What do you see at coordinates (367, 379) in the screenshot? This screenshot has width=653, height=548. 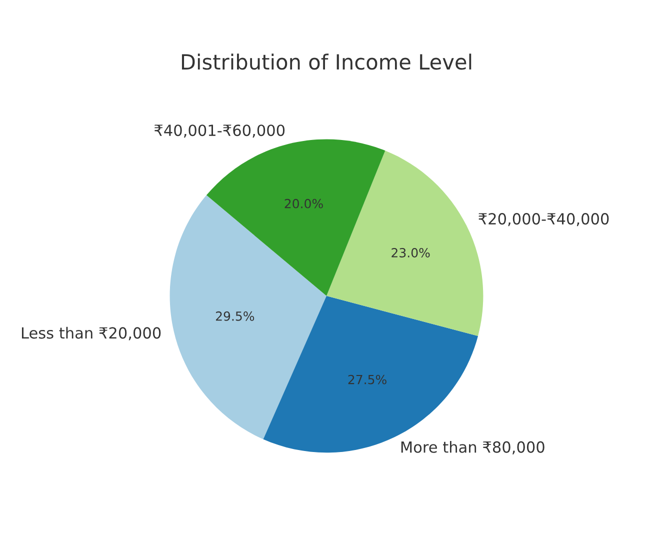 I see `data-label: 27.5%` at bounding box center [367, 379].